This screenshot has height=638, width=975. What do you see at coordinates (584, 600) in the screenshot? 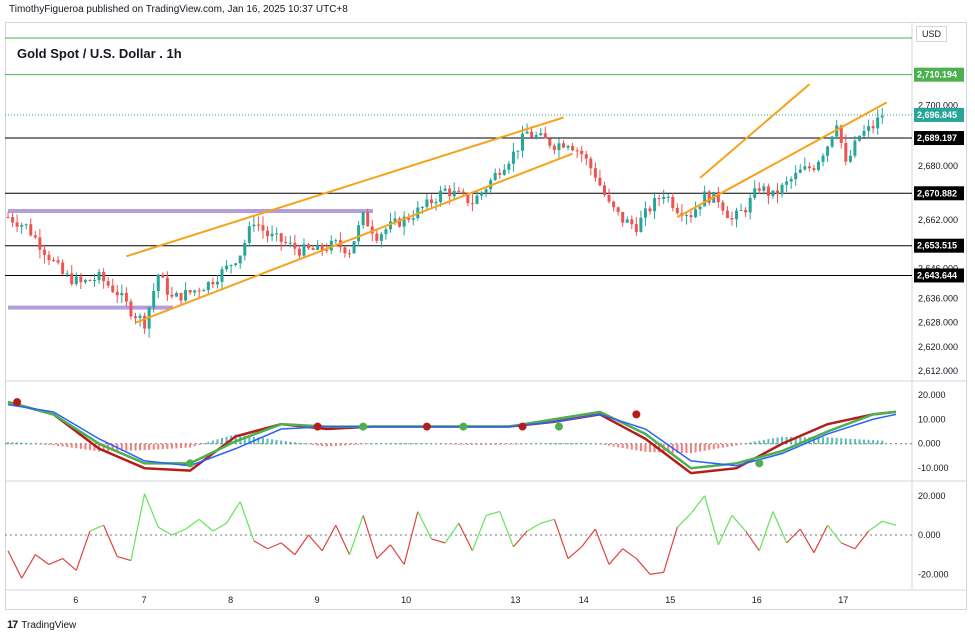
I see `time-tick-label: 14` at bounding box center [584, 600].